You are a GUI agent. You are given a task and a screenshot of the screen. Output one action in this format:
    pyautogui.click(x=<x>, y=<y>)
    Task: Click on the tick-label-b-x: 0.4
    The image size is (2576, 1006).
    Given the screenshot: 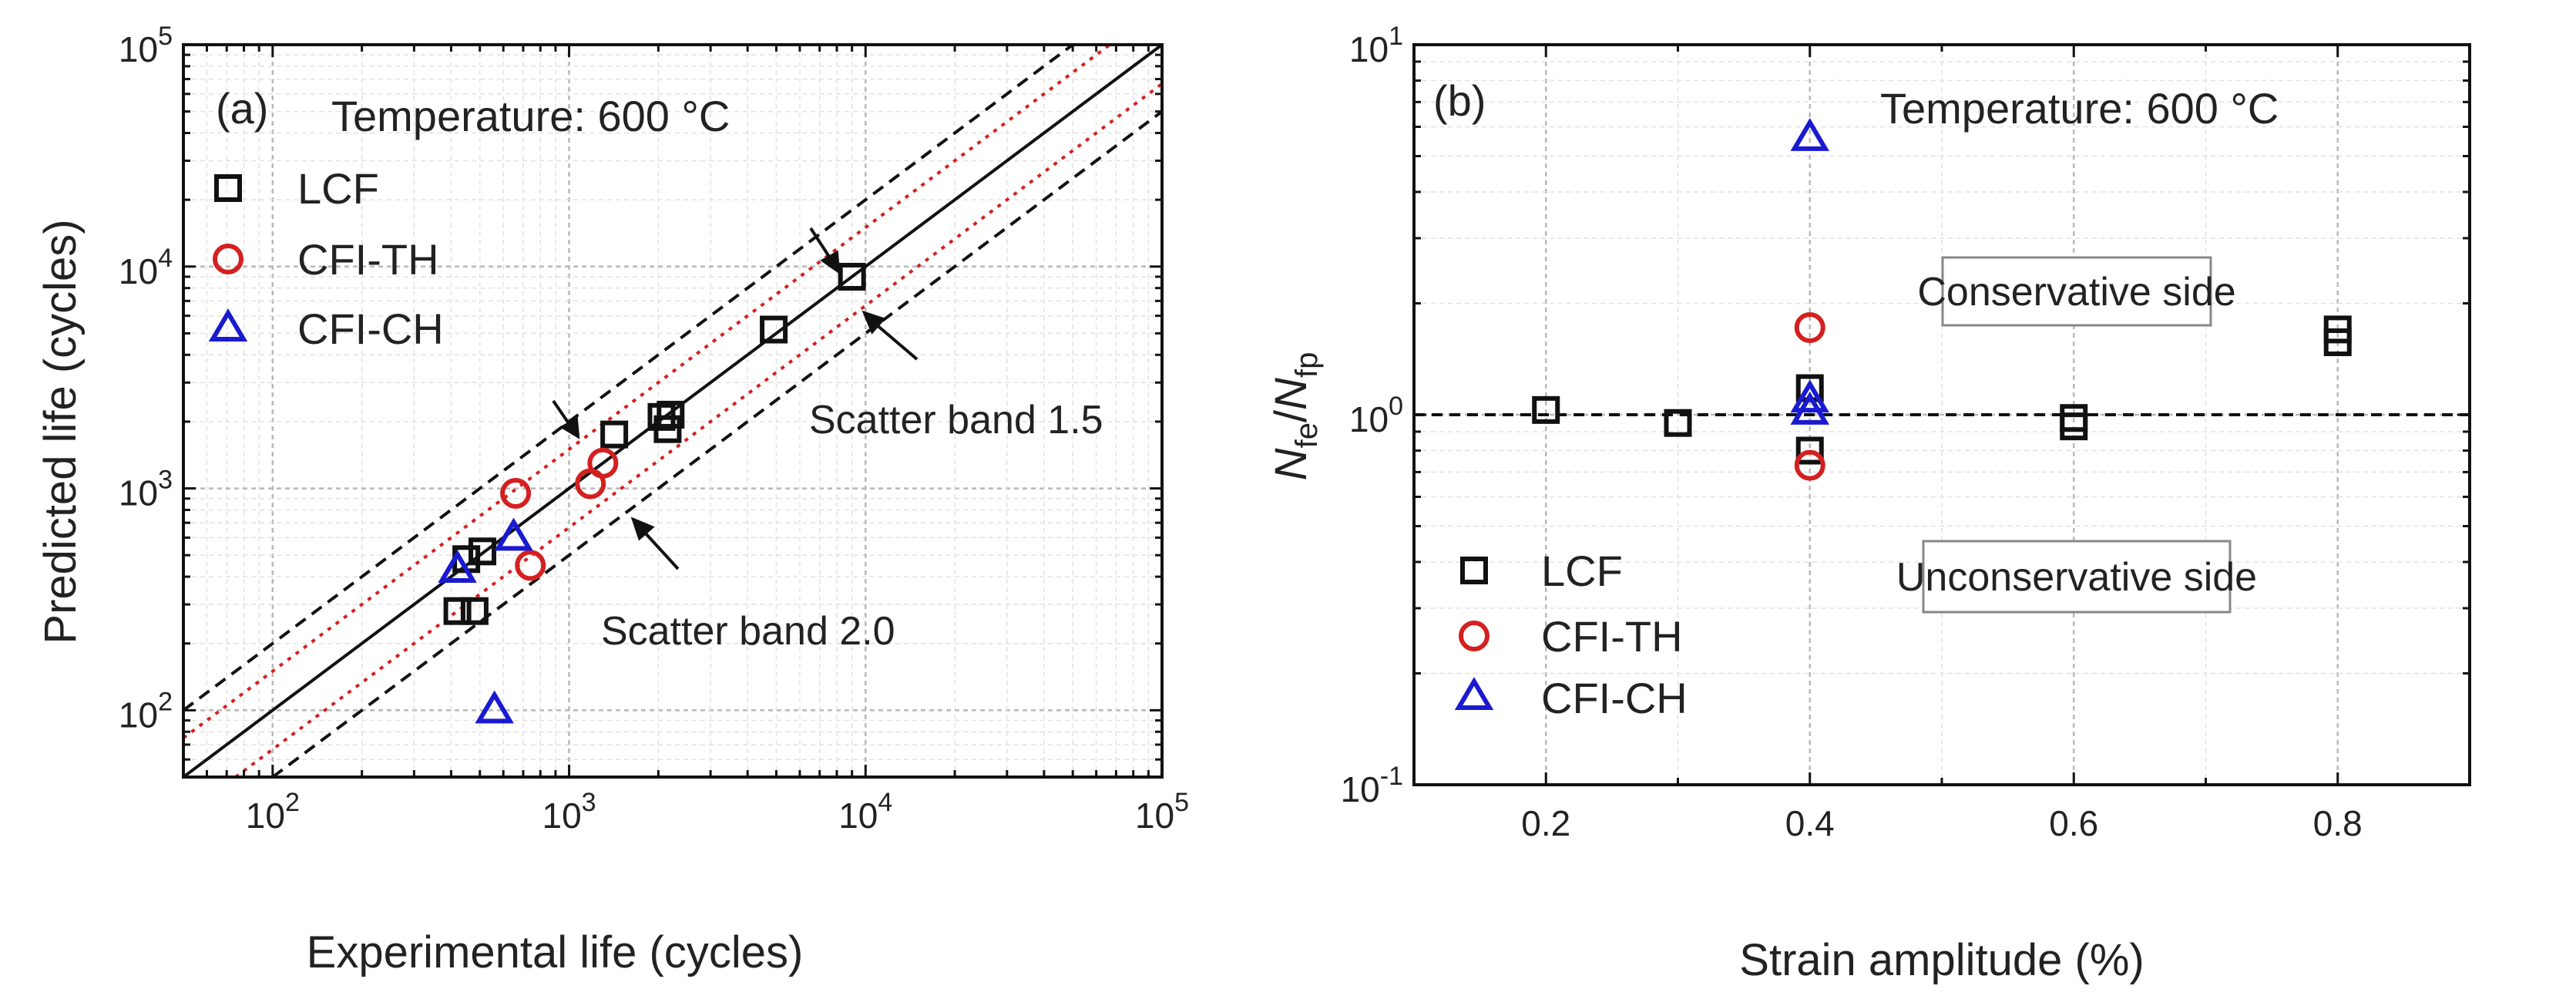 What is the action you would take?
    pyautogui.click(x=1810, y=823)
    